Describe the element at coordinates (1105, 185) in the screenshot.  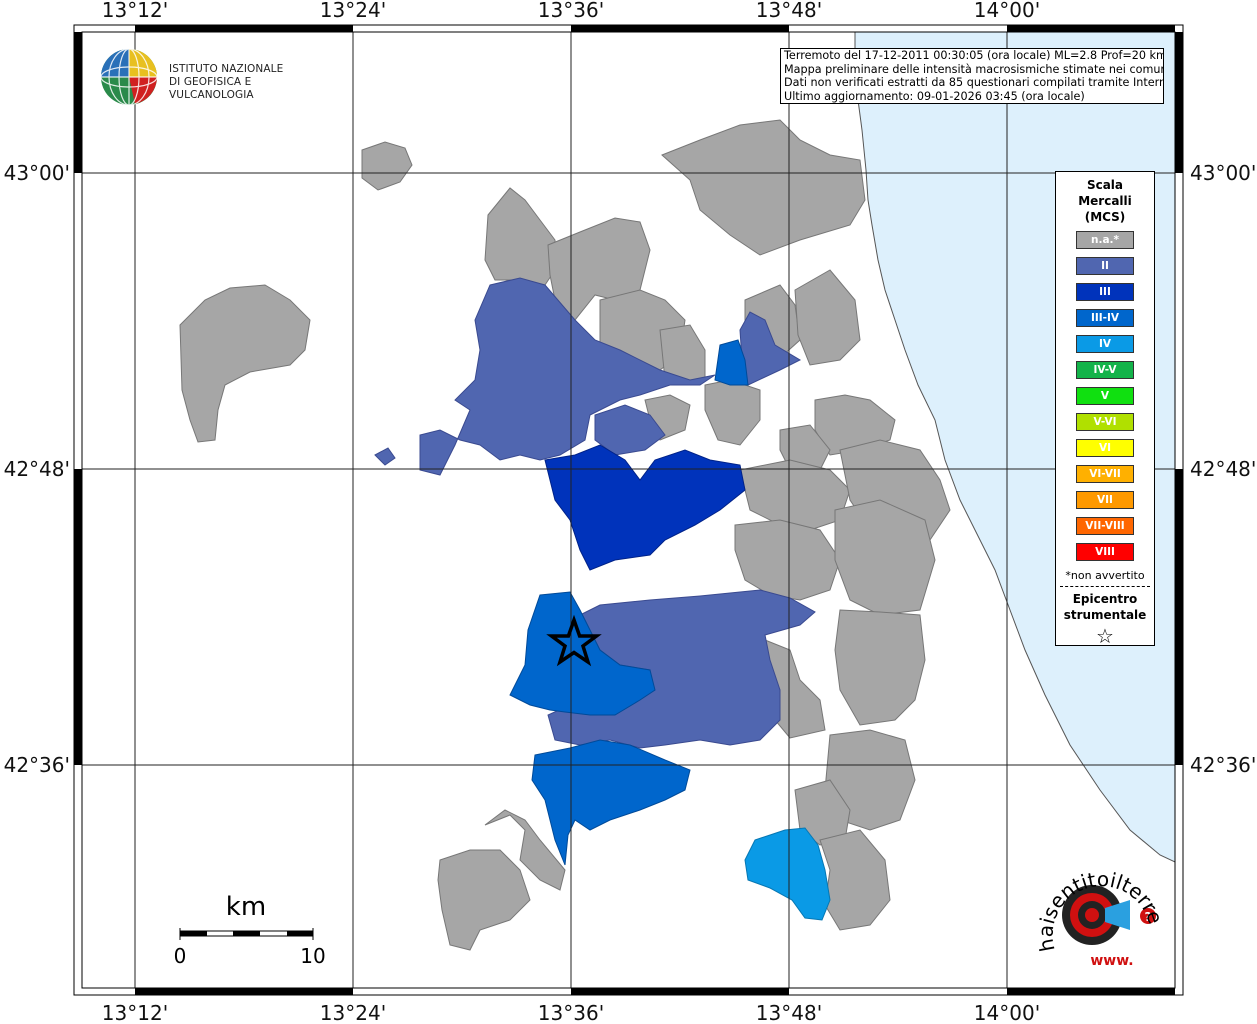
I see `legend-title: Scala` at that location.